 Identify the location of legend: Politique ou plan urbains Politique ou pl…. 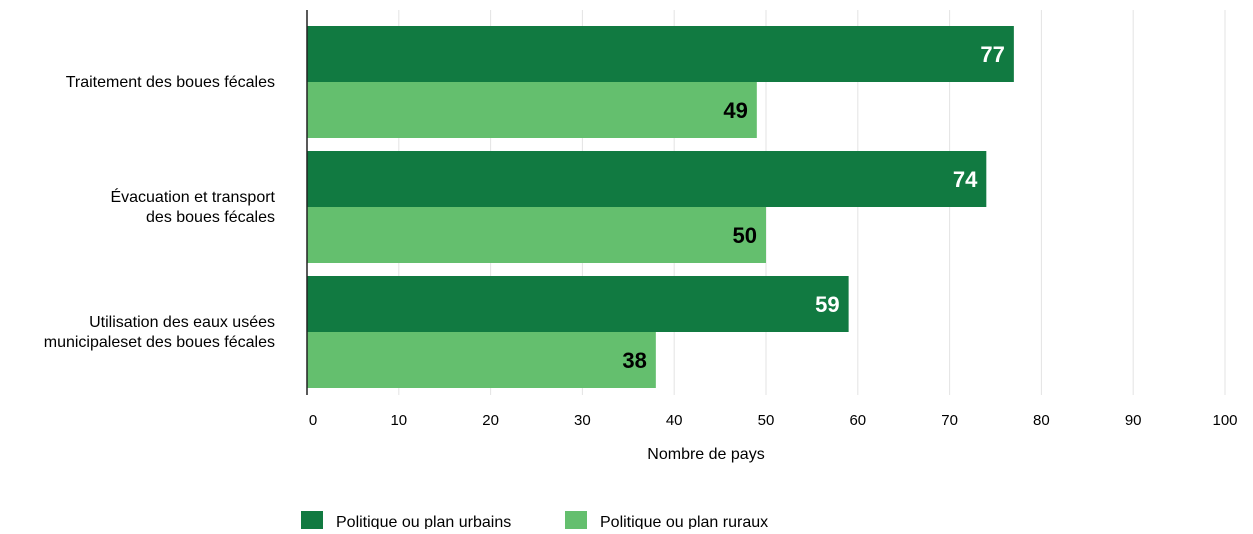
(534, 522).